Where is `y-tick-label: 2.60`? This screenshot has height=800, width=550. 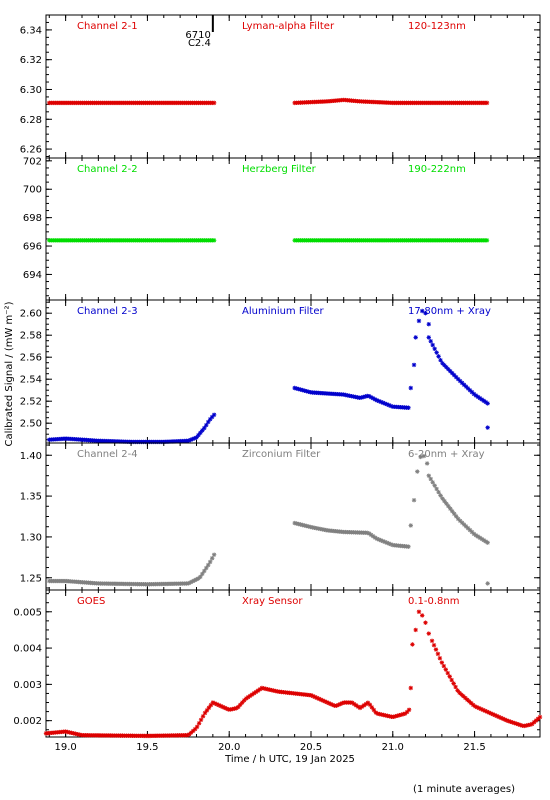
y-tick-label: 2.60 is located at coordinates (31, 314).